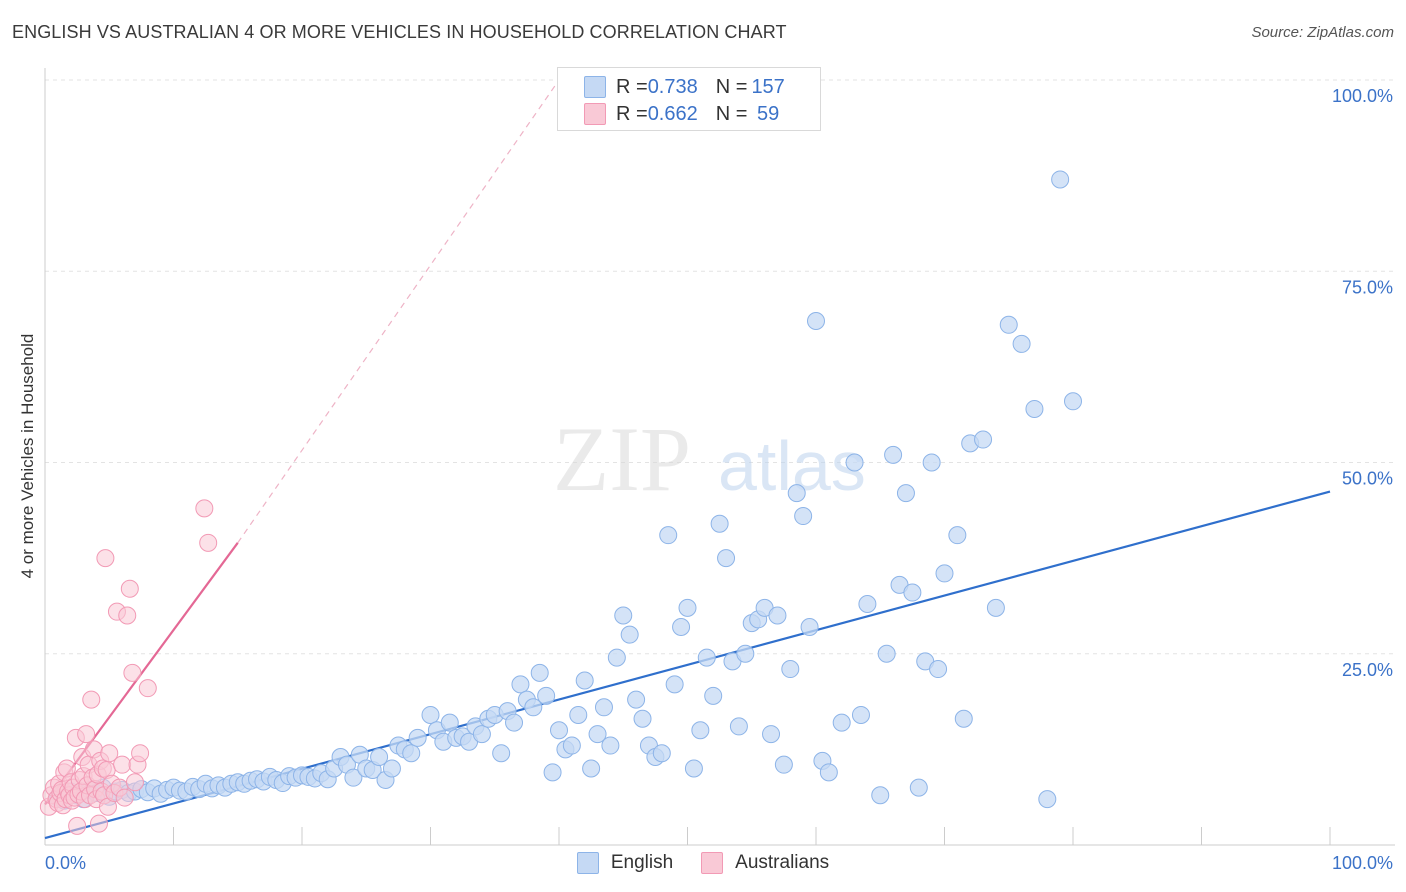 The width and height of the screenshot is (1406, 892). Describe the element at coordinates (765, 113) in the screenshot. I see `n-value: 59` at that location.